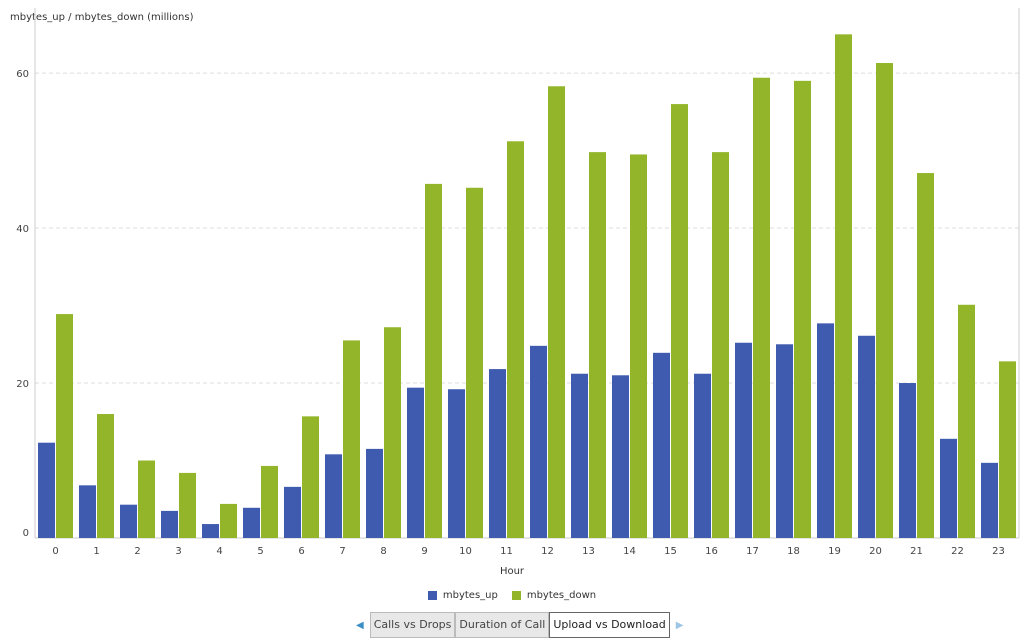  What do you see at coordinates (957, 551) in the screenshot?
I see `x-tick-label: 22` at bounding box center [957, 551].